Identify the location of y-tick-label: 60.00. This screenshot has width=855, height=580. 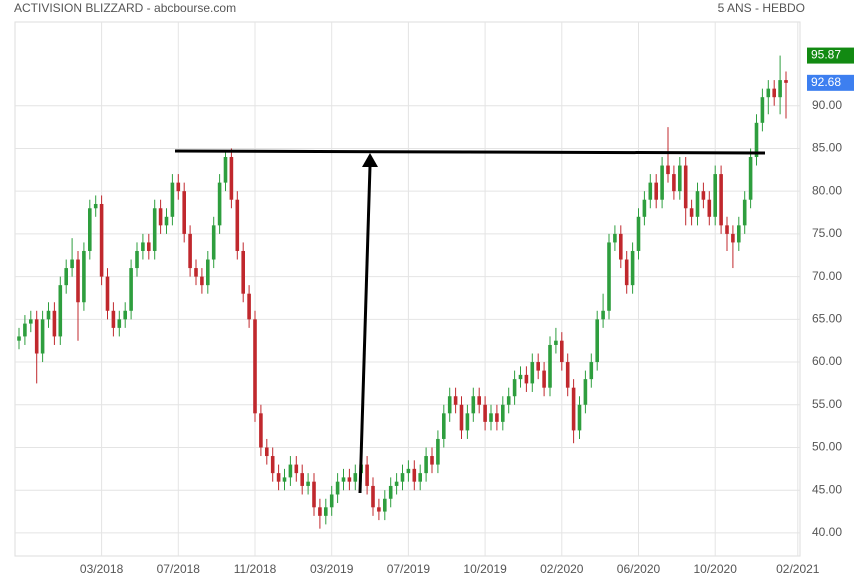
(827, 361).